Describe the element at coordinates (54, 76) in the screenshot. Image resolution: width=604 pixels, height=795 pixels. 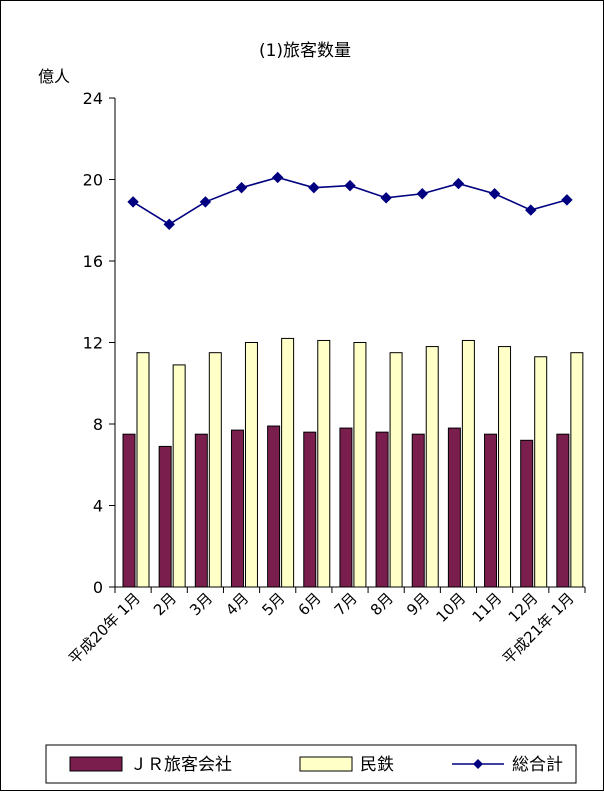
I see `y-axis-label: 億人` at that location.